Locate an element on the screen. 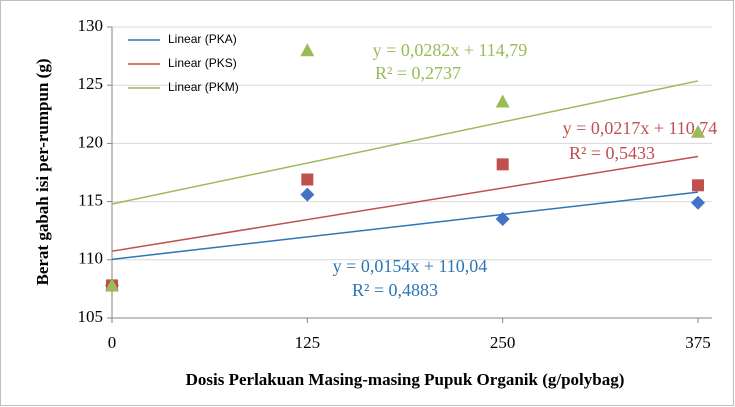 This screenshot has height=407, width=735. y-tick-label: 120 is located at coordinates (91, 141).